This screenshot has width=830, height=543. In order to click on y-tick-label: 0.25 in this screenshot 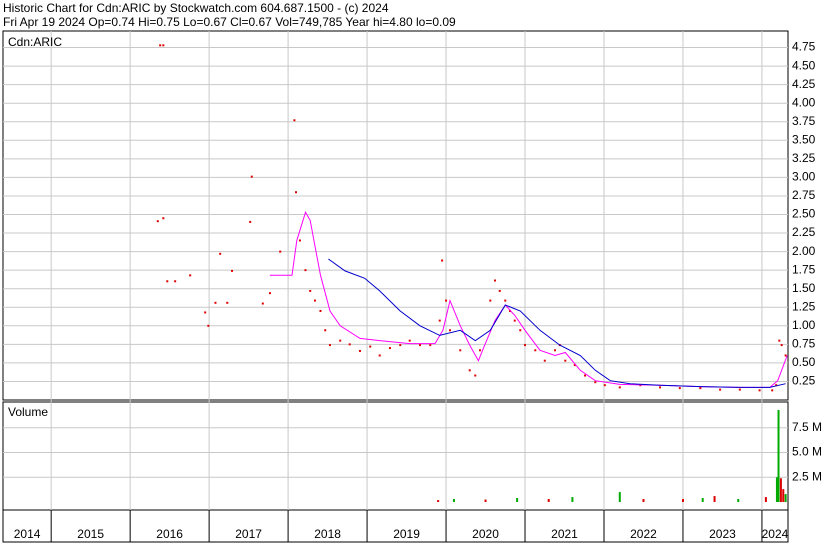, I will do `click(804, 381)`.